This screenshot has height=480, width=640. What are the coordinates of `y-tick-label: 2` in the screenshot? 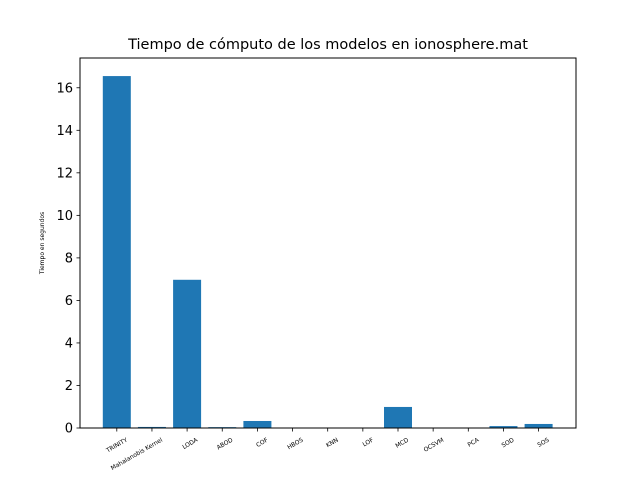 It's located at (69, 386).